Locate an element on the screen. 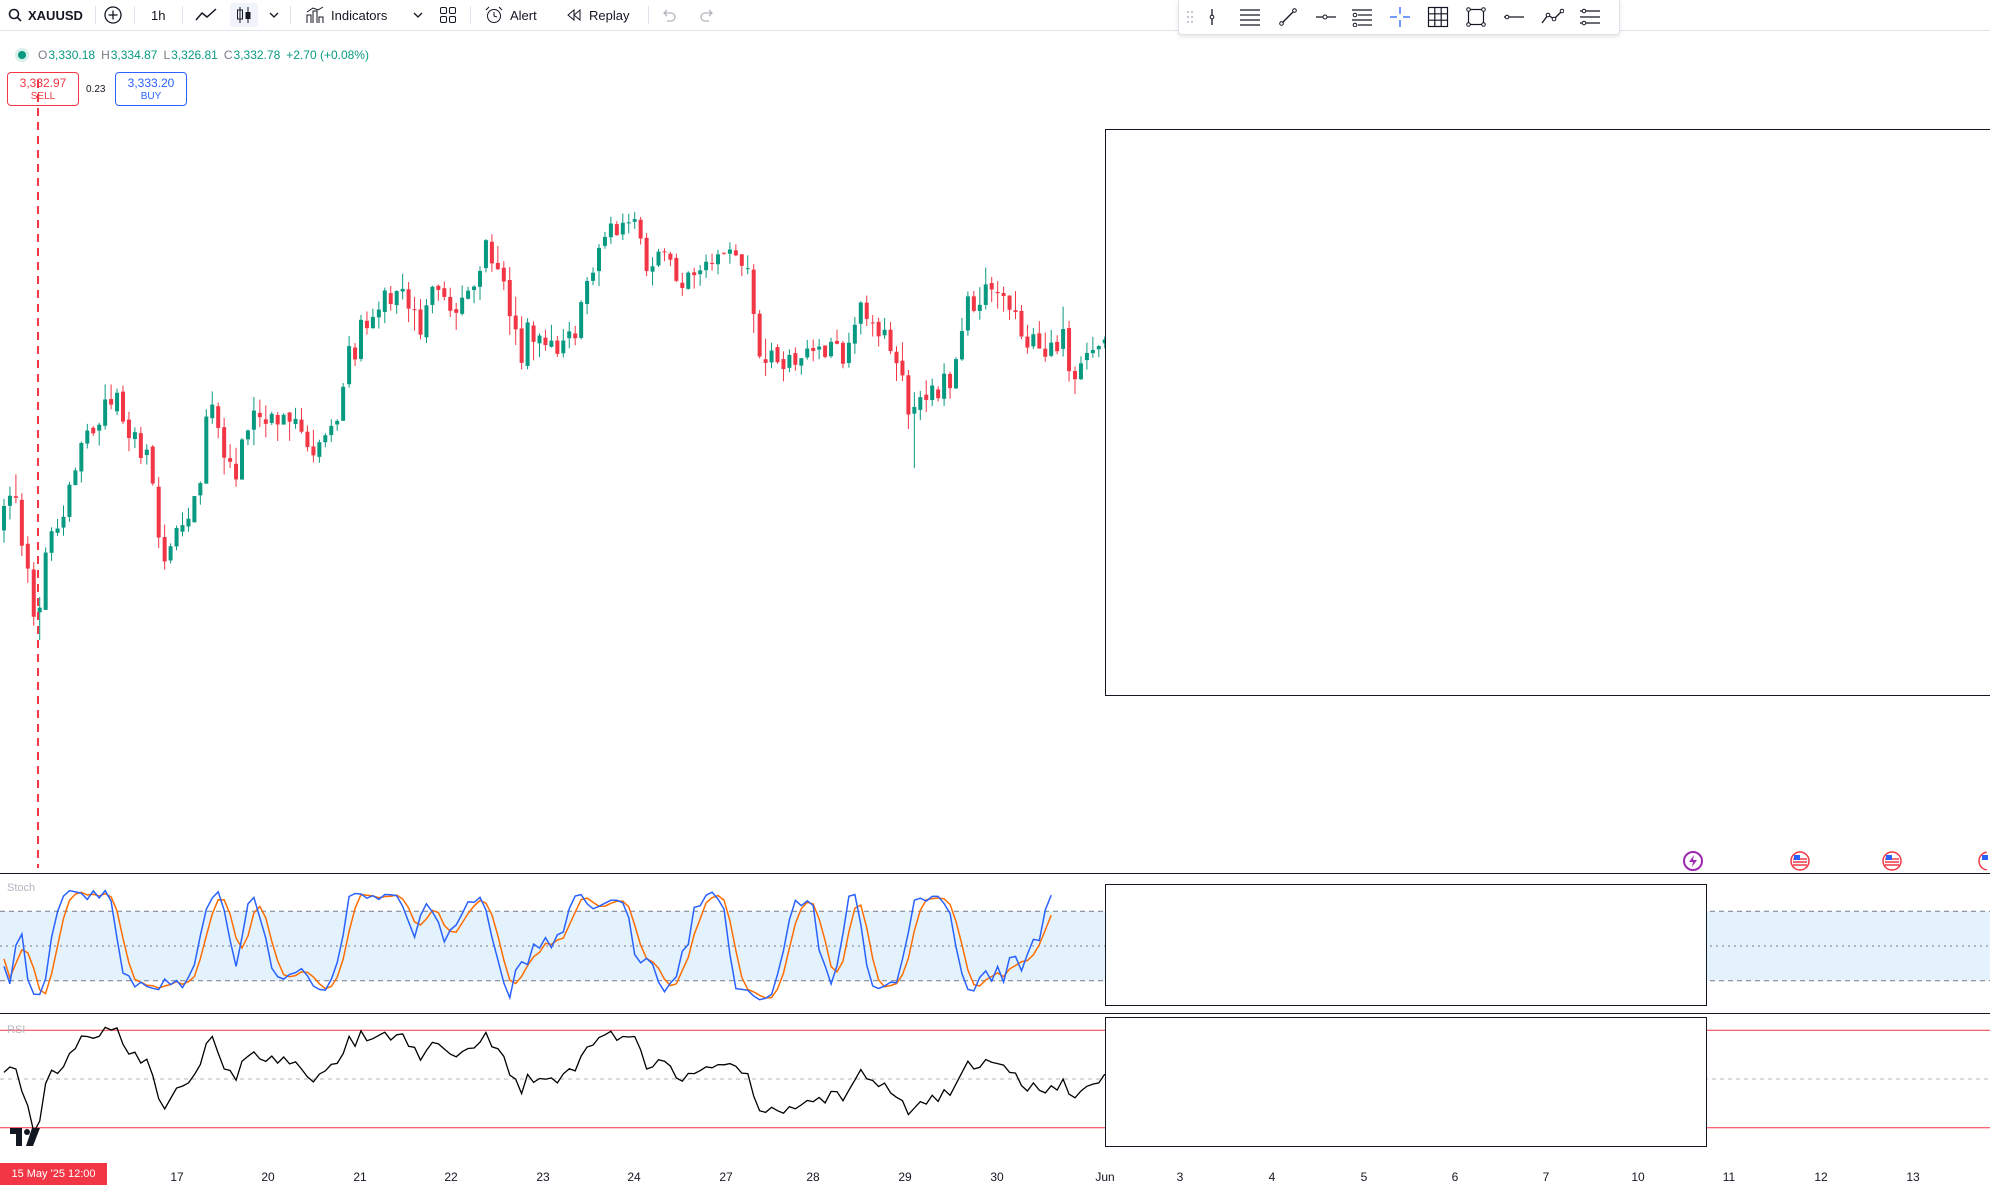 The height and width of the screenshot is (1189, 1990). rsi-pane-divider is located at coordinates (995, 1013).